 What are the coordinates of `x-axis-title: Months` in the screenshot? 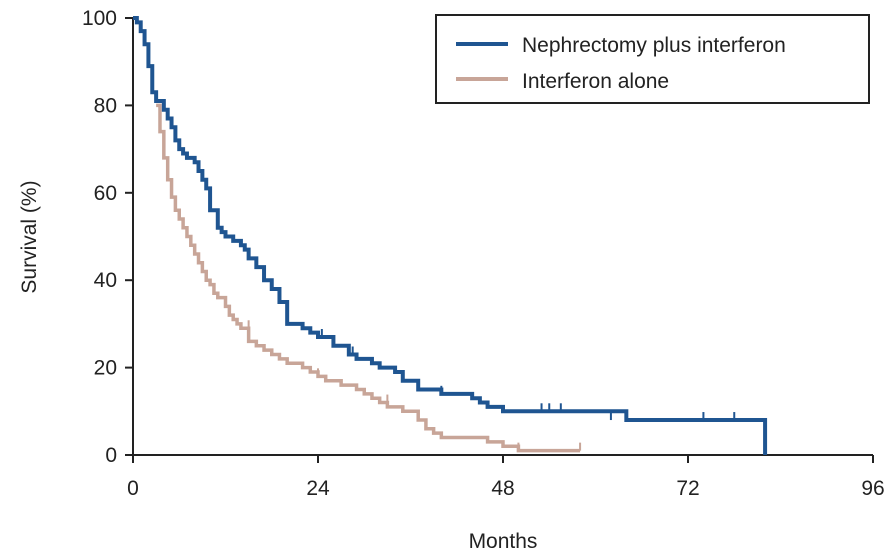 It's located at (503, 541).